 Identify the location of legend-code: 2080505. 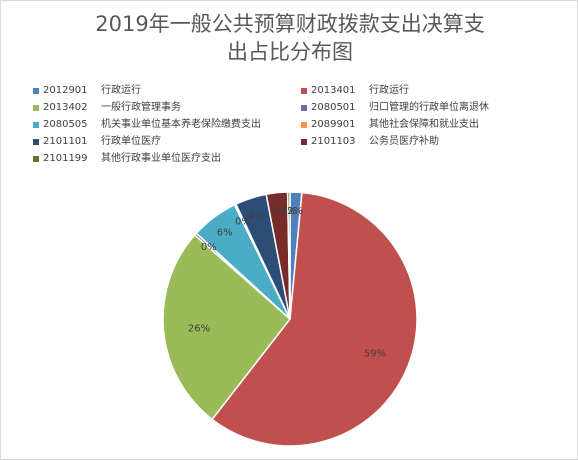
(65, 124).